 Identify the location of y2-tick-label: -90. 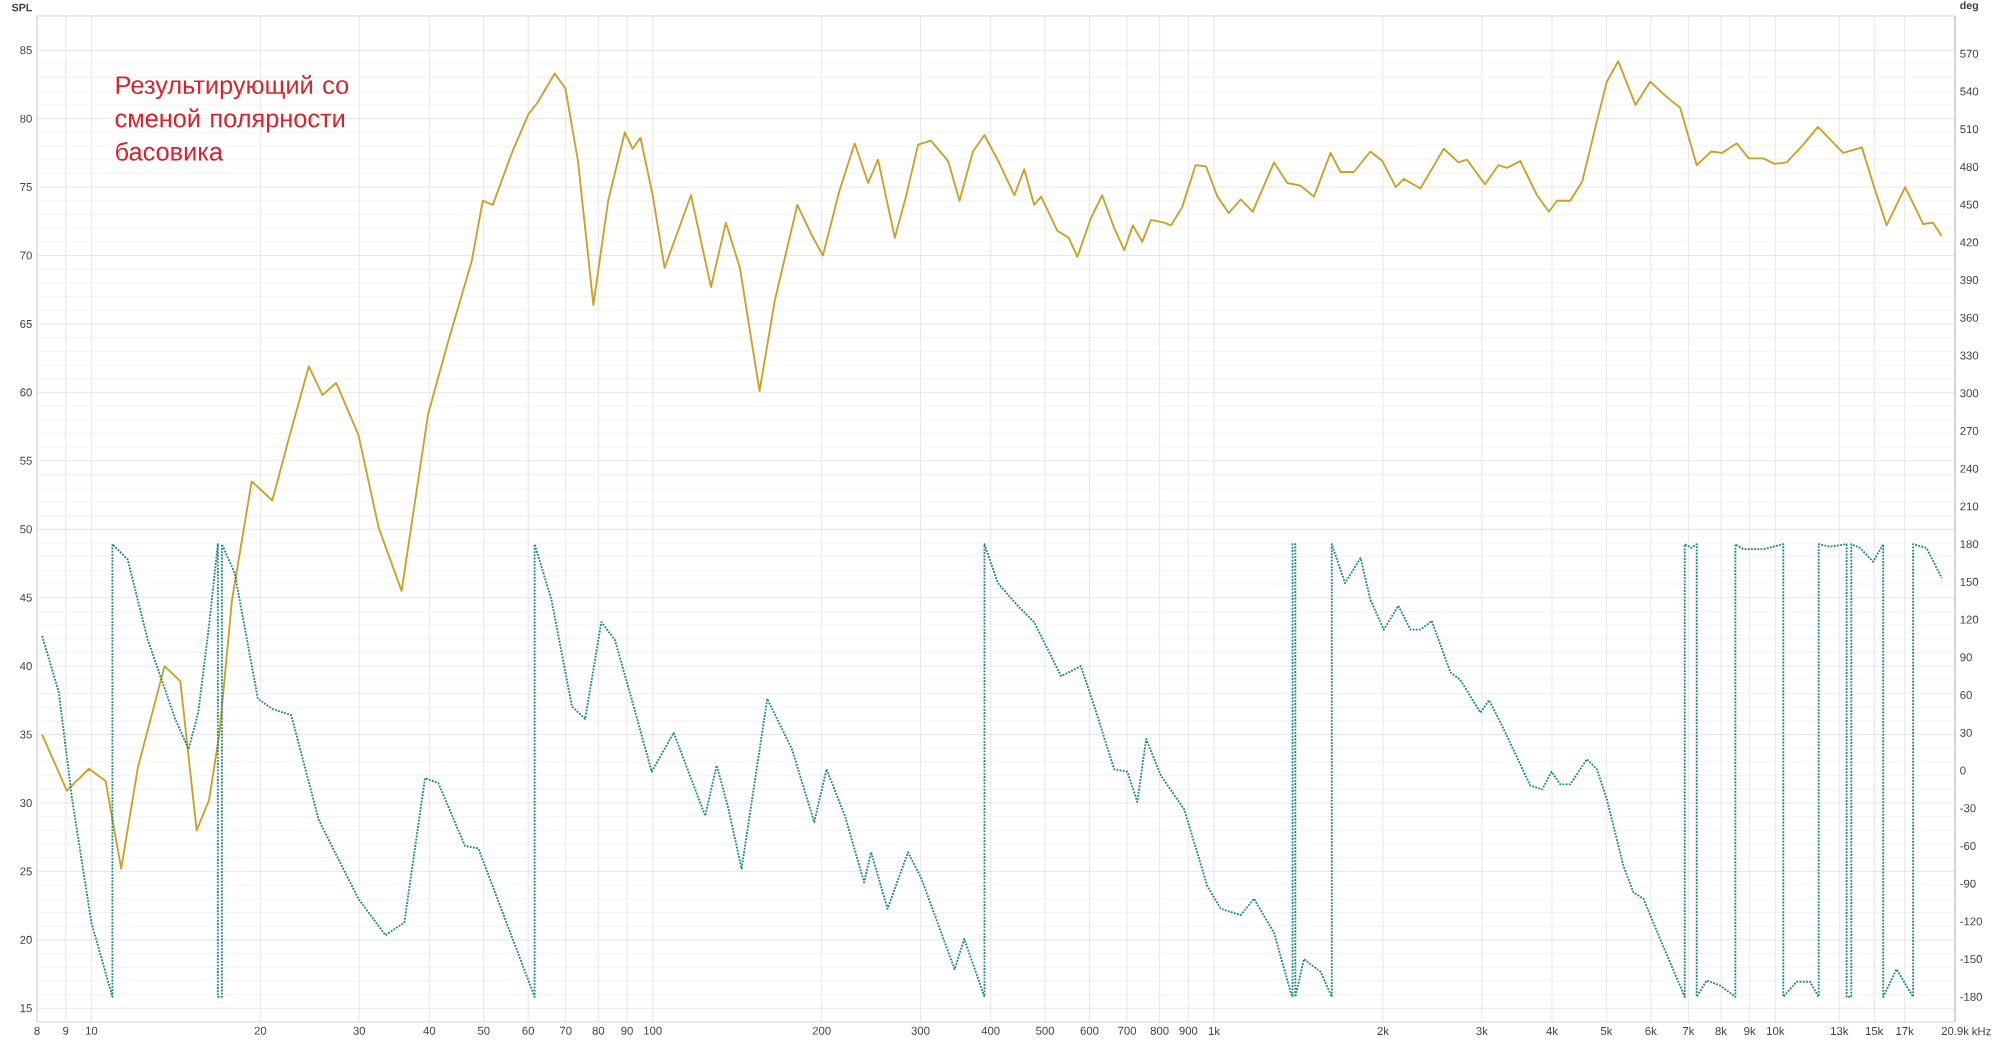
(1968, 883).